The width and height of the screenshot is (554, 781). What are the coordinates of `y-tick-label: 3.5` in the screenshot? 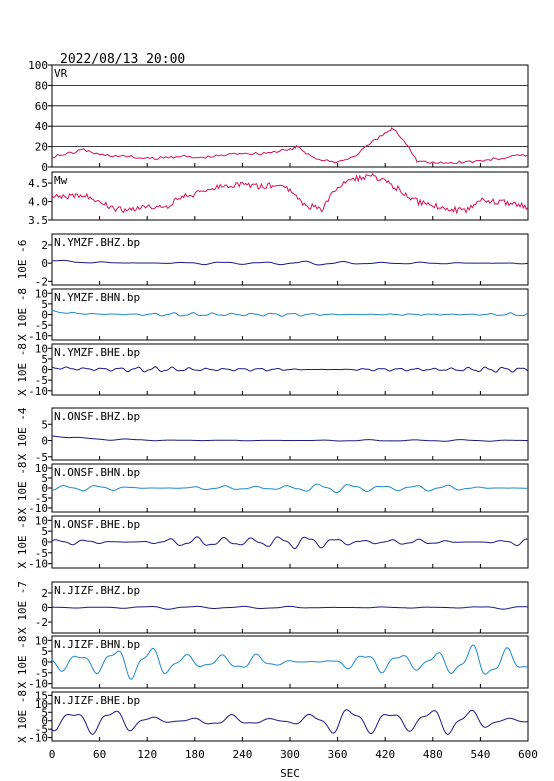 It's located at (38, 220).